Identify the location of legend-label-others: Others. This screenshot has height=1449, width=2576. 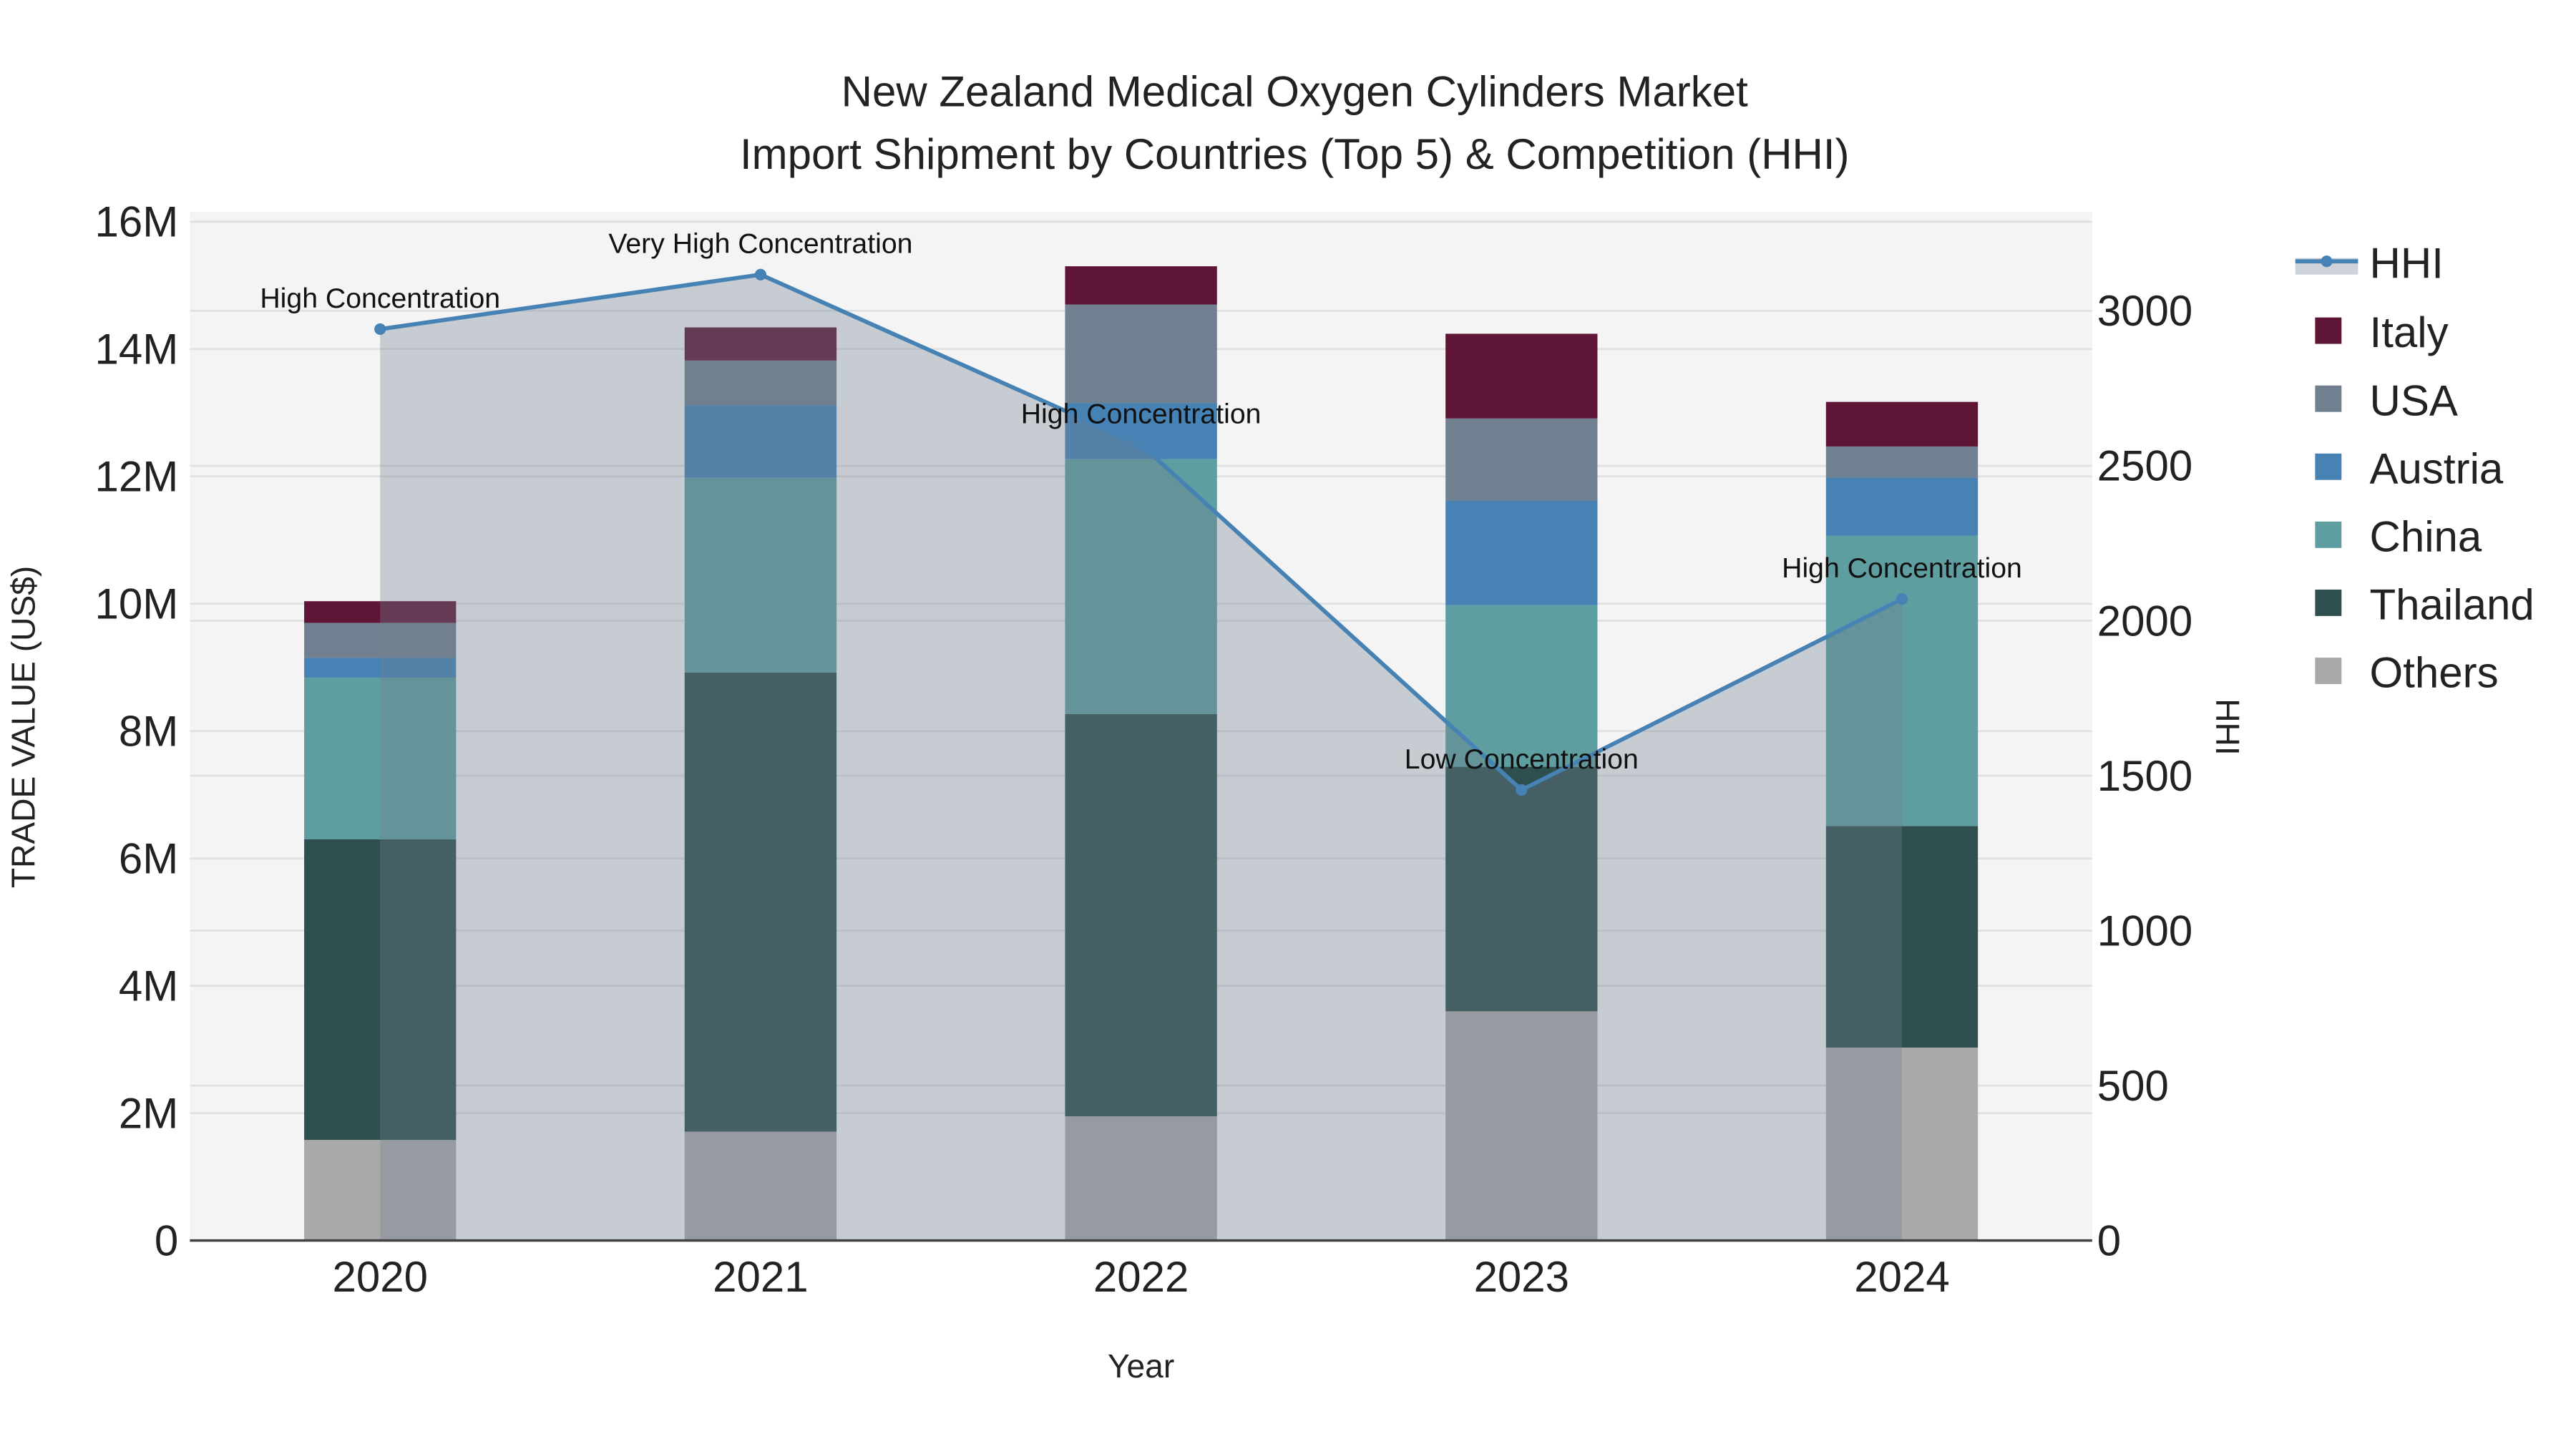
(2434, 673).